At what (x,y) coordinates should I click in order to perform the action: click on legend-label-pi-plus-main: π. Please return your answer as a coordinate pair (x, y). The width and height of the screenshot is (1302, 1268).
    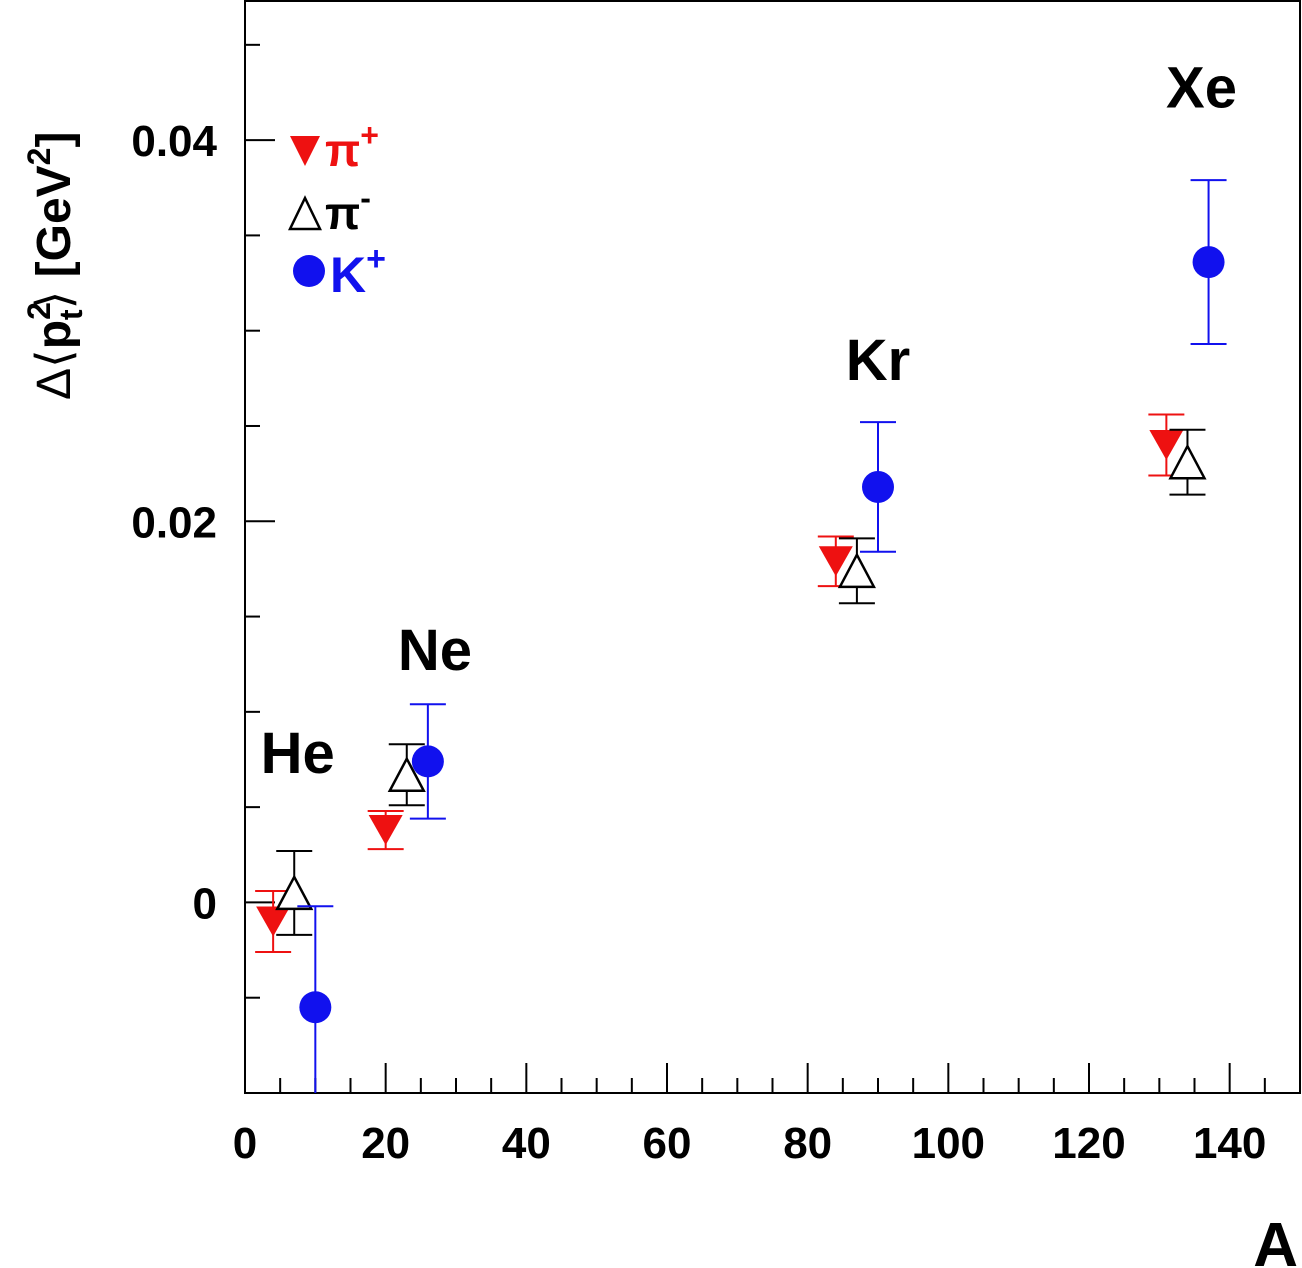
    Looking at the image, I should click on (342, 150).